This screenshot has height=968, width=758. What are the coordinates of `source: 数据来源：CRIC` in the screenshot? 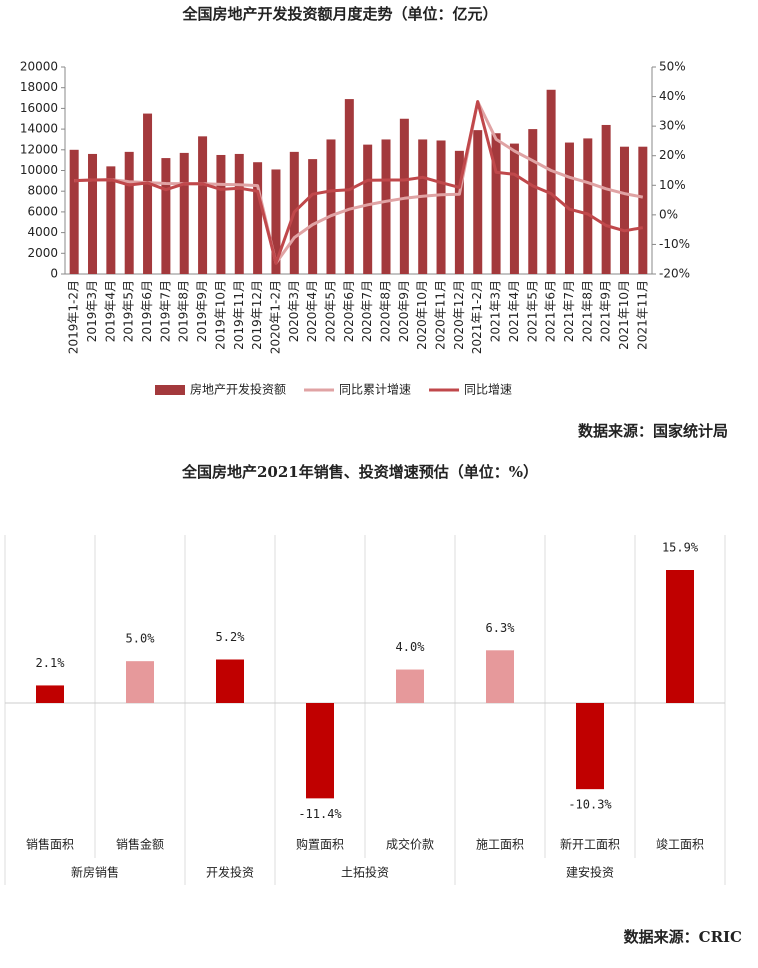 It's located at (683, 937).